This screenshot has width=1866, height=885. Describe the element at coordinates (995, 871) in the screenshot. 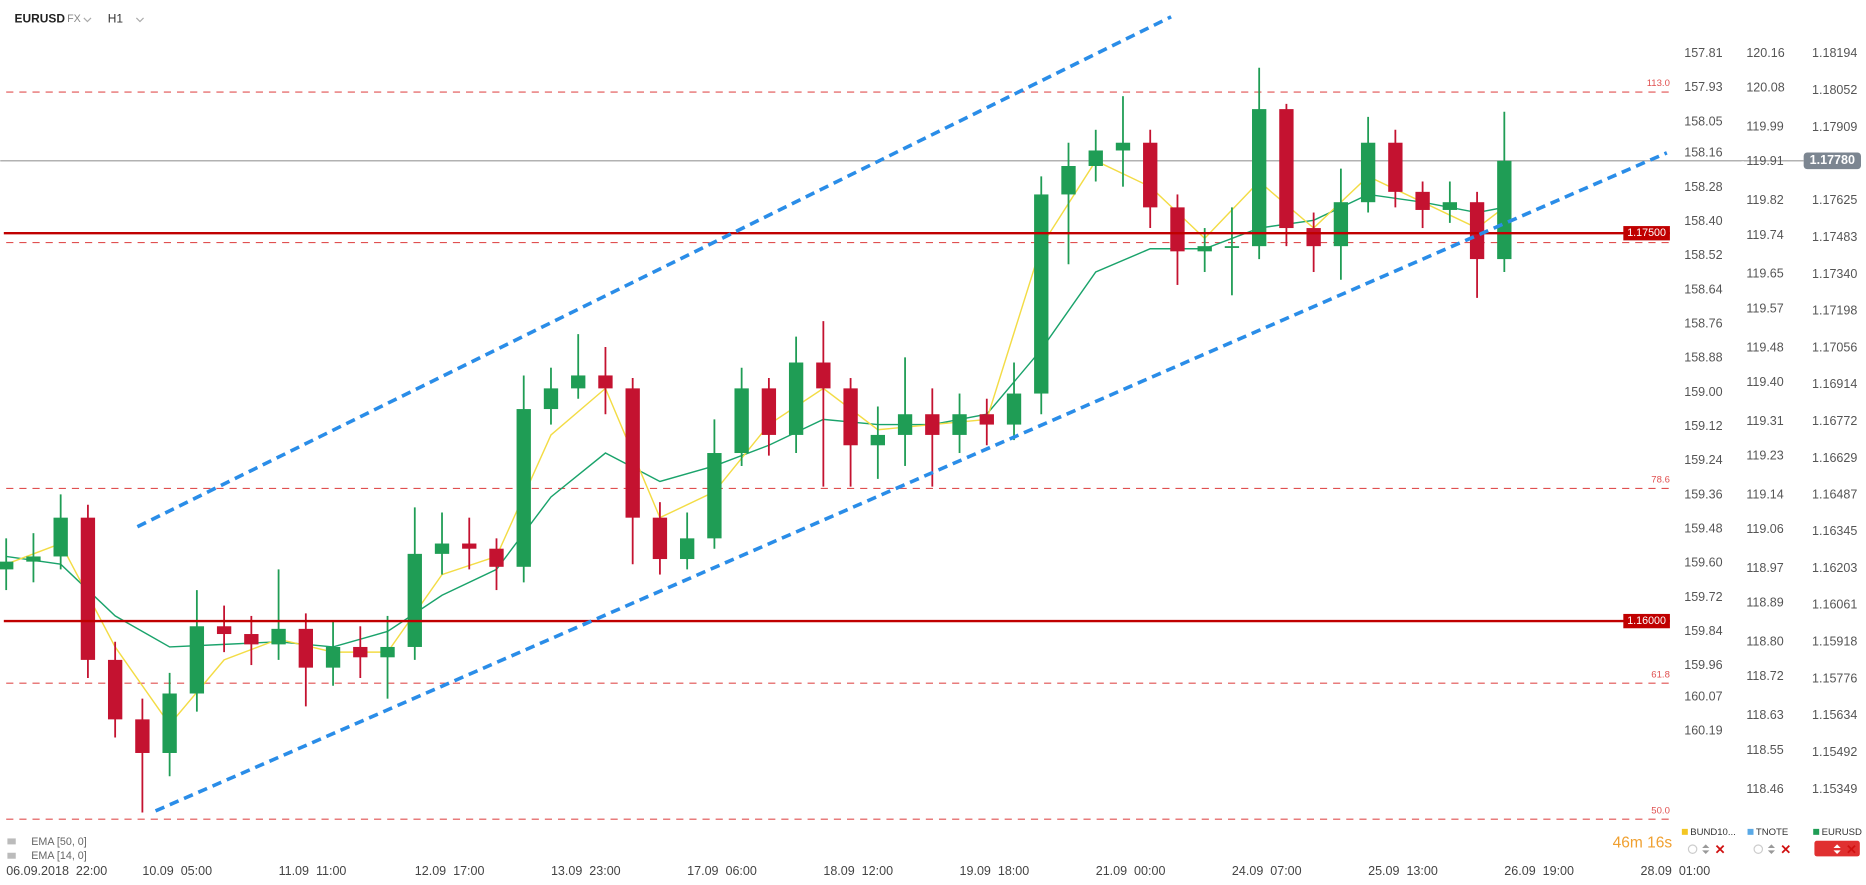

I see `x-tick-label: 19.09 18:00` at that location.